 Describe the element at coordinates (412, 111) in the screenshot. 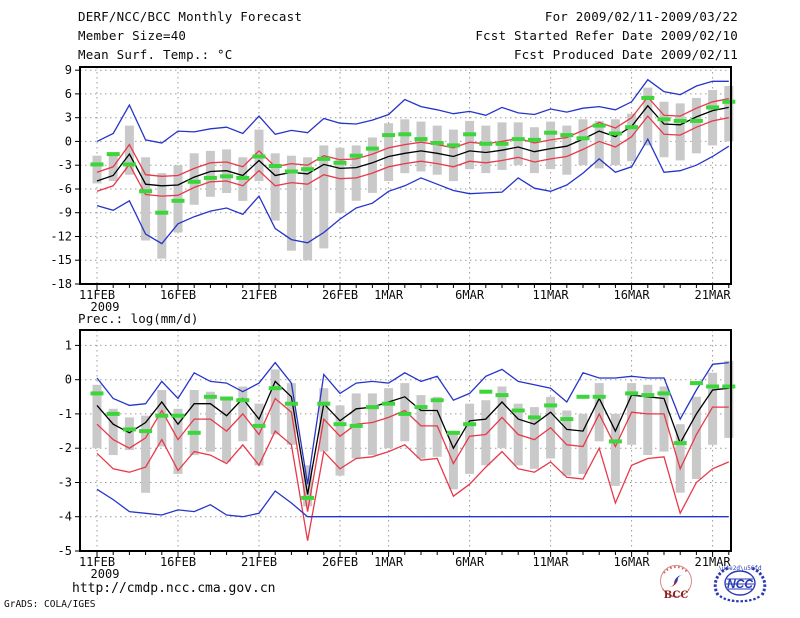

I see `blue-upper-envelope` at that location.